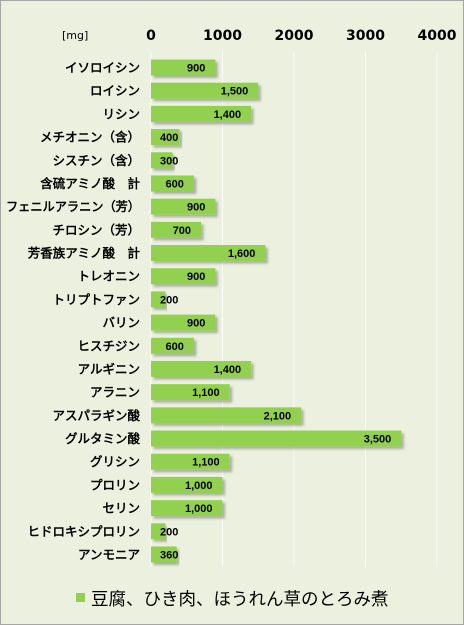  What do you see at coordinates (109, 368) in the screenshot?
I see `category-label: アルギニン` at bounding box center [109, 368].